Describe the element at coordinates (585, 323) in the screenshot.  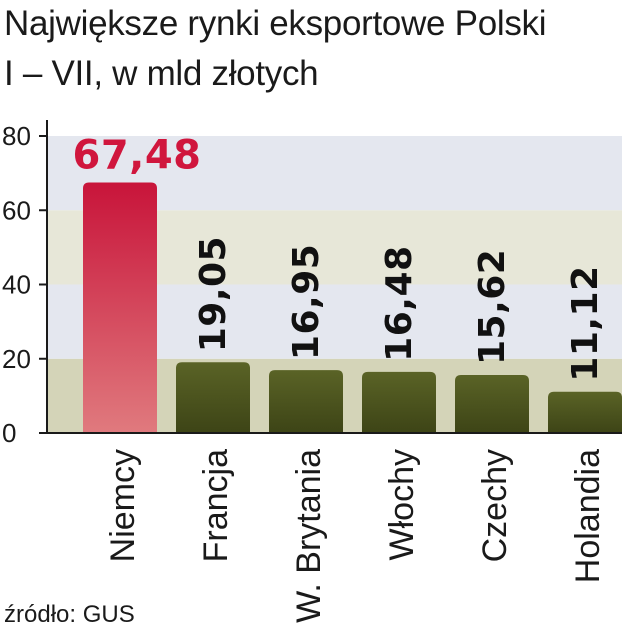
I see `value-label: 11,12` at that location.